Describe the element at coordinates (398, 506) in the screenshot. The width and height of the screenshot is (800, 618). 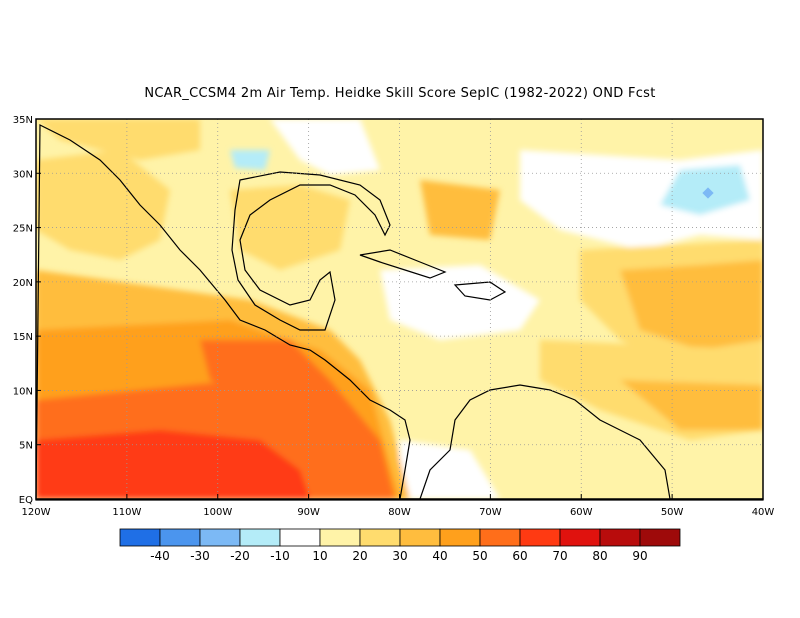
I see `longitude-labels: 120W 110W 100W 90W 80W 70W 60W 50W 40W` at that location.